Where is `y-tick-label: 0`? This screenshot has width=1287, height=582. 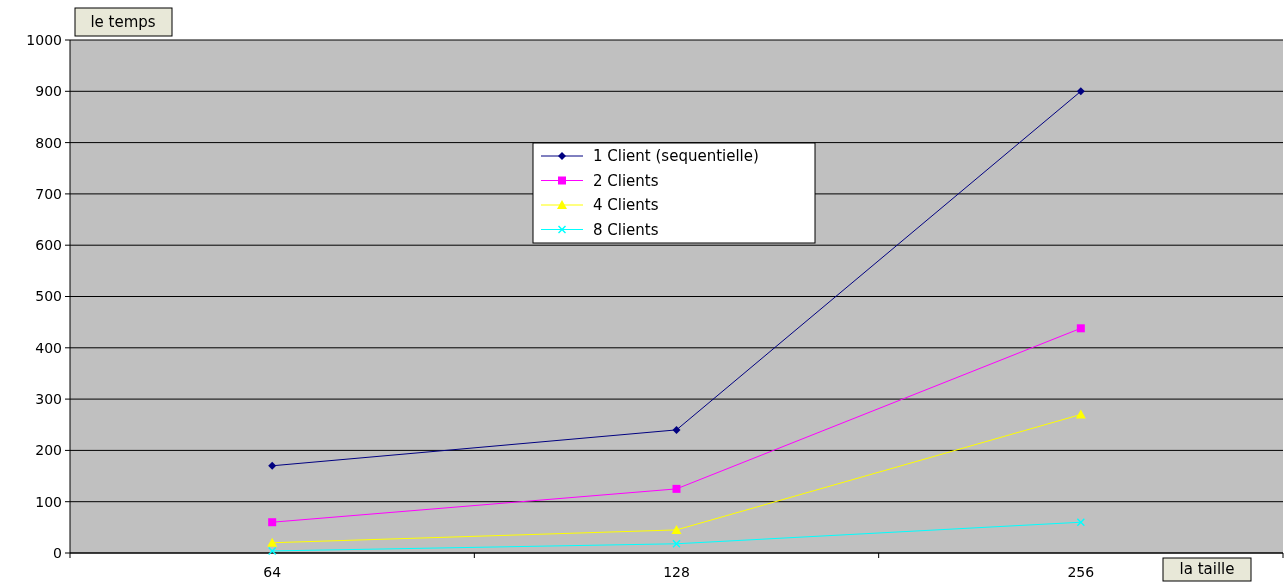
y-tick-label: 0 is located at coordinates (57, 552).